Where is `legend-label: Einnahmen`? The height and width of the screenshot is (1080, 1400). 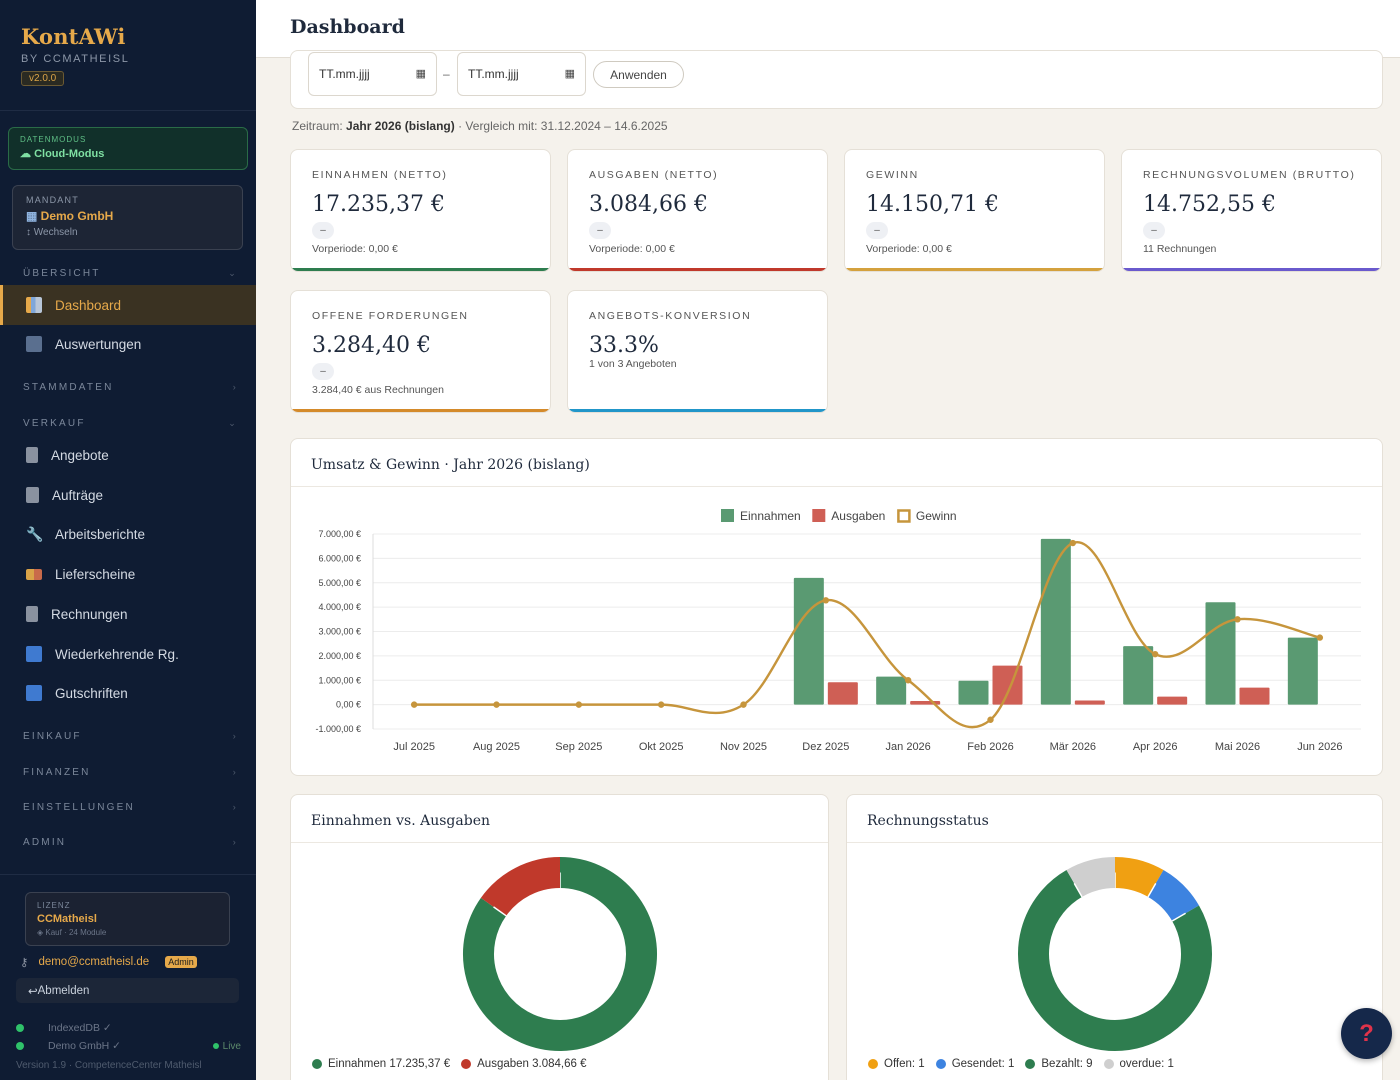
legend-label: Einnahmen is located at coordinates (770, 516).